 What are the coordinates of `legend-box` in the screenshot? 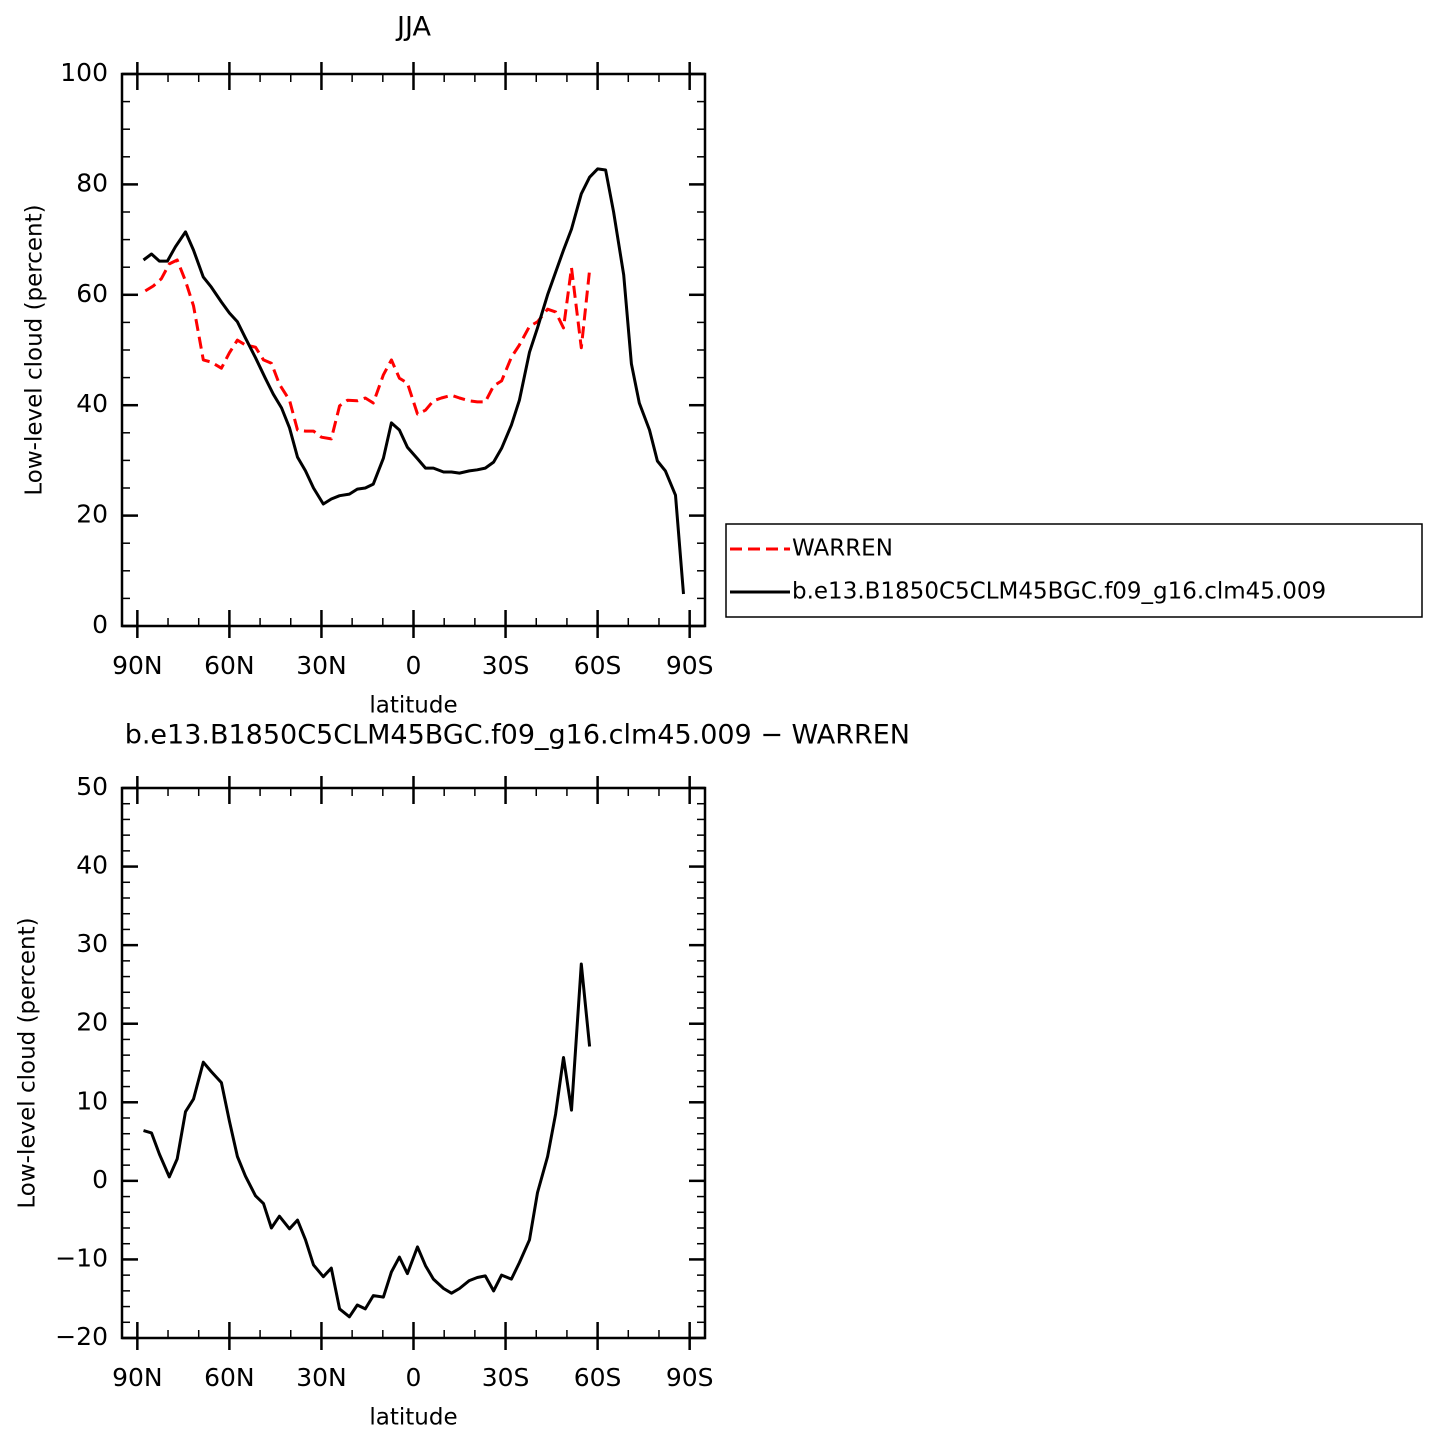 It's located at (1074, 570).